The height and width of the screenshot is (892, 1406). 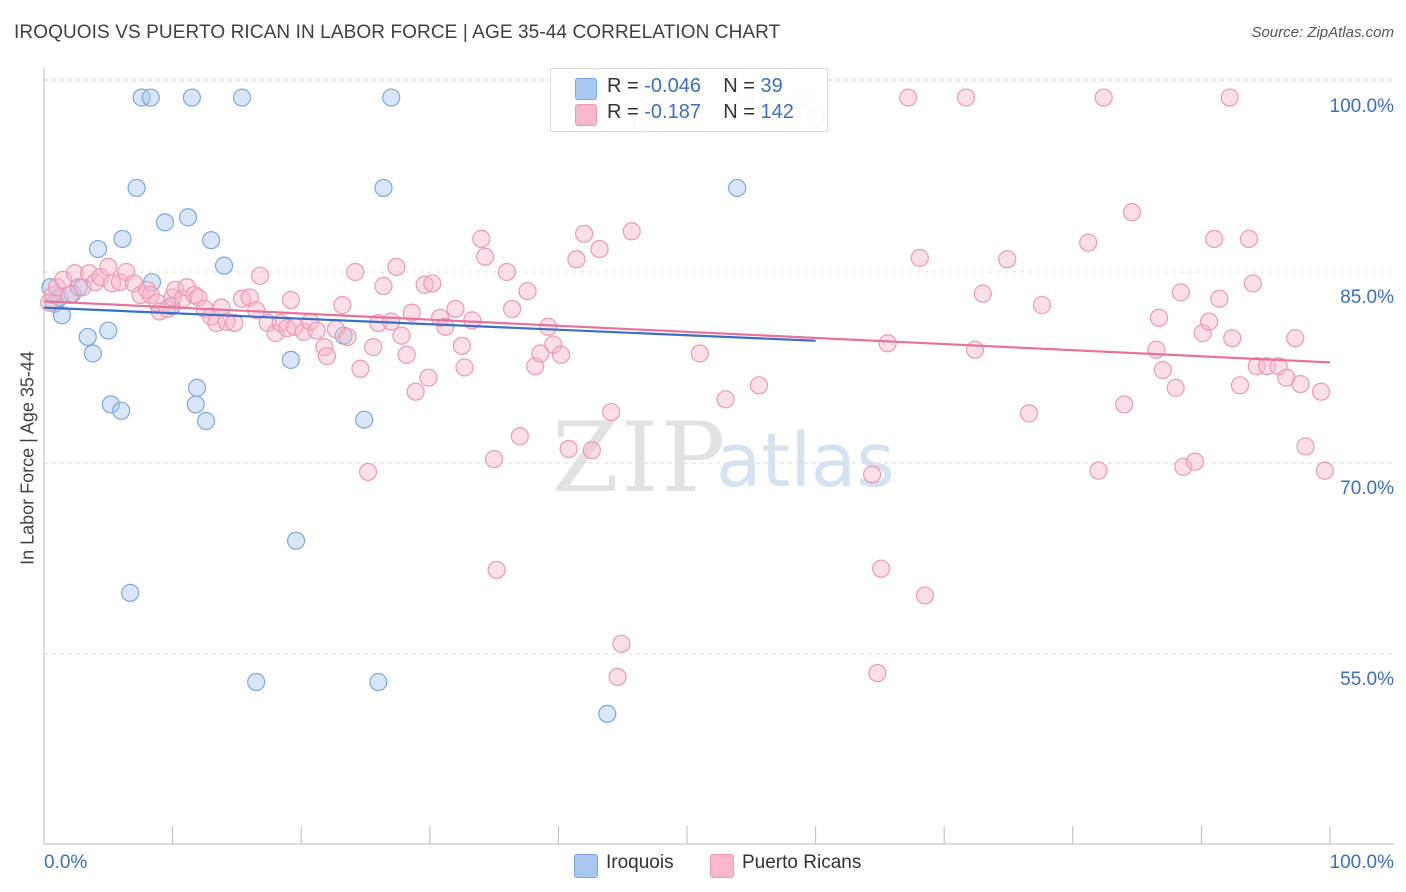 I want to click on x-tick-label-min: 0.0%, so click(x=66, y=862).